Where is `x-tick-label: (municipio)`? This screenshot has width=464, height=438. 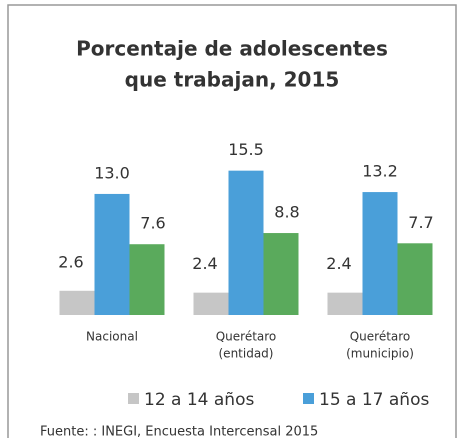 x-tick-label: (municipio) is located at coordinates (380, 354).